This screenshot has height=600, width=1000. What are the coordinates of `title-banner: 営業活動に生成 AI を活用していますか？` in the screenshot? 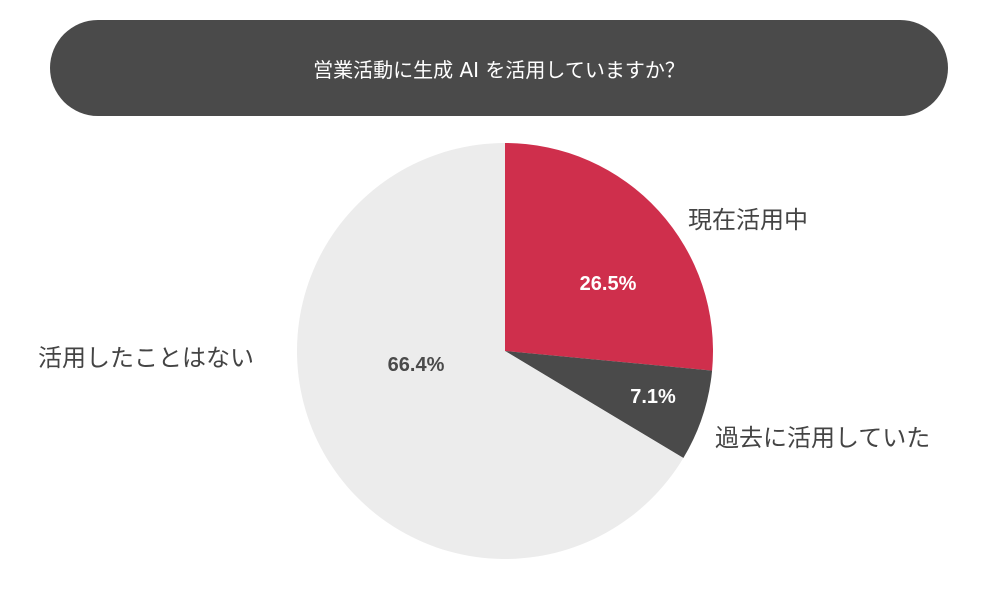 It's located at (499, 68).